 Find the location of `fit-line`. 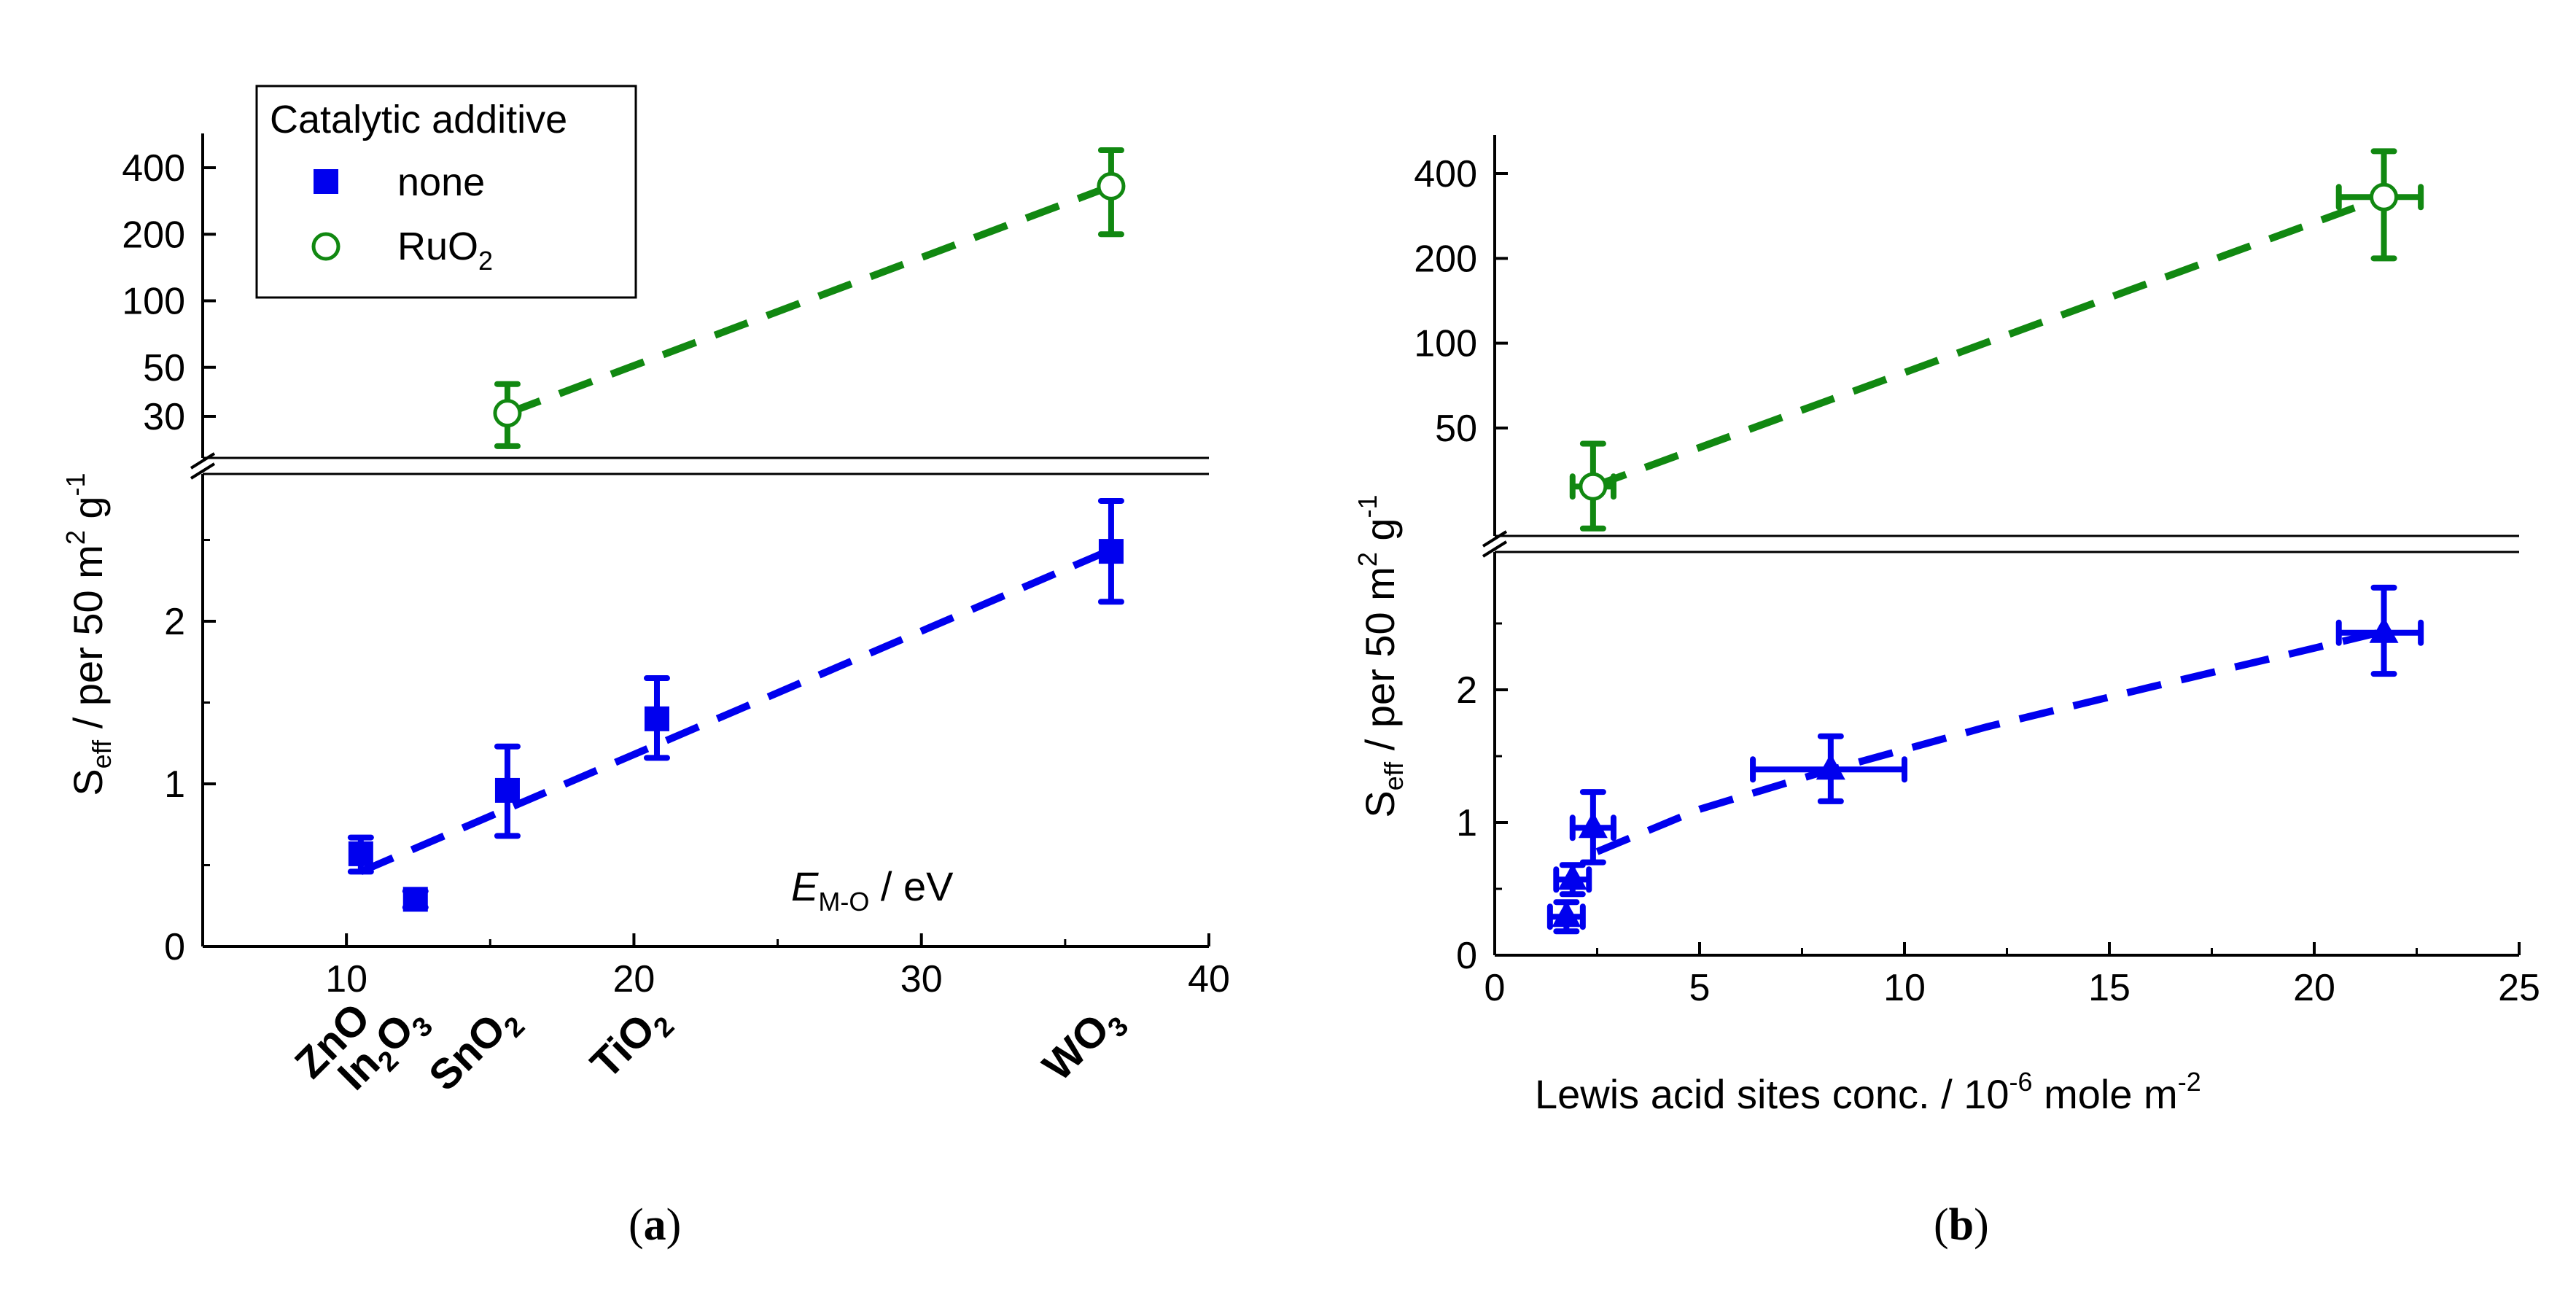

fit-line is located at coordinates (1989, 341).